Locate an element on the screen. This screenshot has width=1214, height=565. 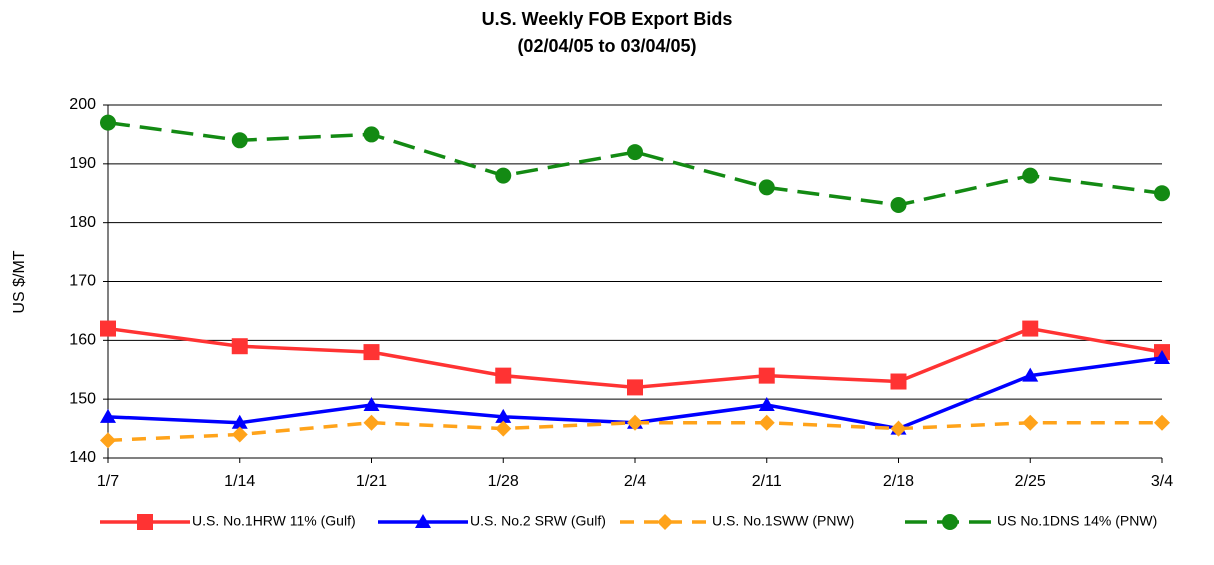
x-tick-label: 3/4 is located at coordinates (1162, 481).